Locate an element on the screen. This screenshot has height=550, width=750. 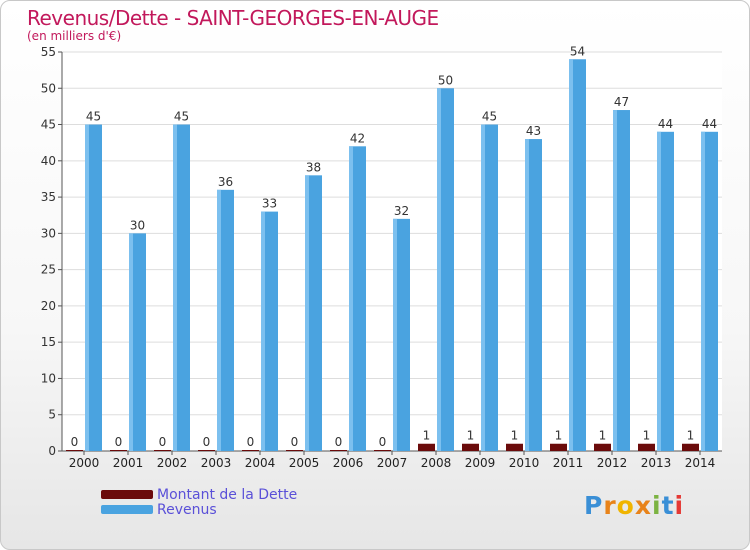
x-tick-label: 2004 is located at coordinates (260, 463).